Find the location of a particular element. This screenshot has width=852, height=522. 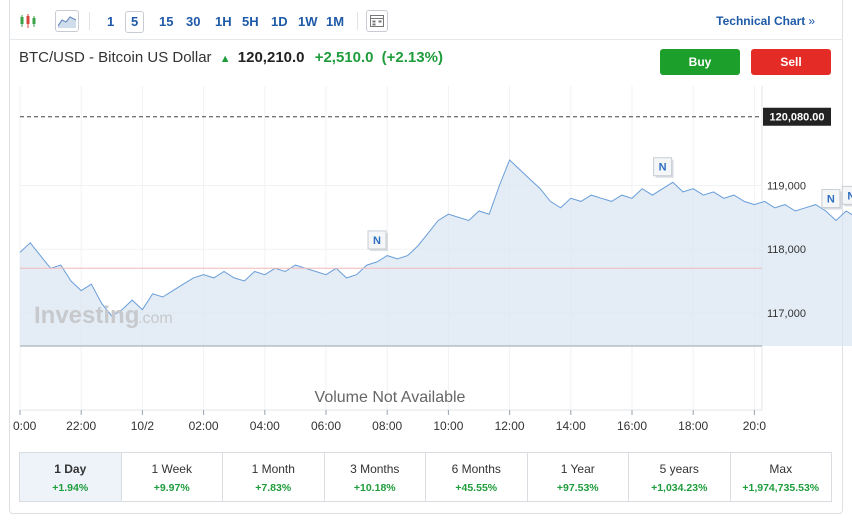

x-tick-label: 18:00 is located at coordinates (693, 426).